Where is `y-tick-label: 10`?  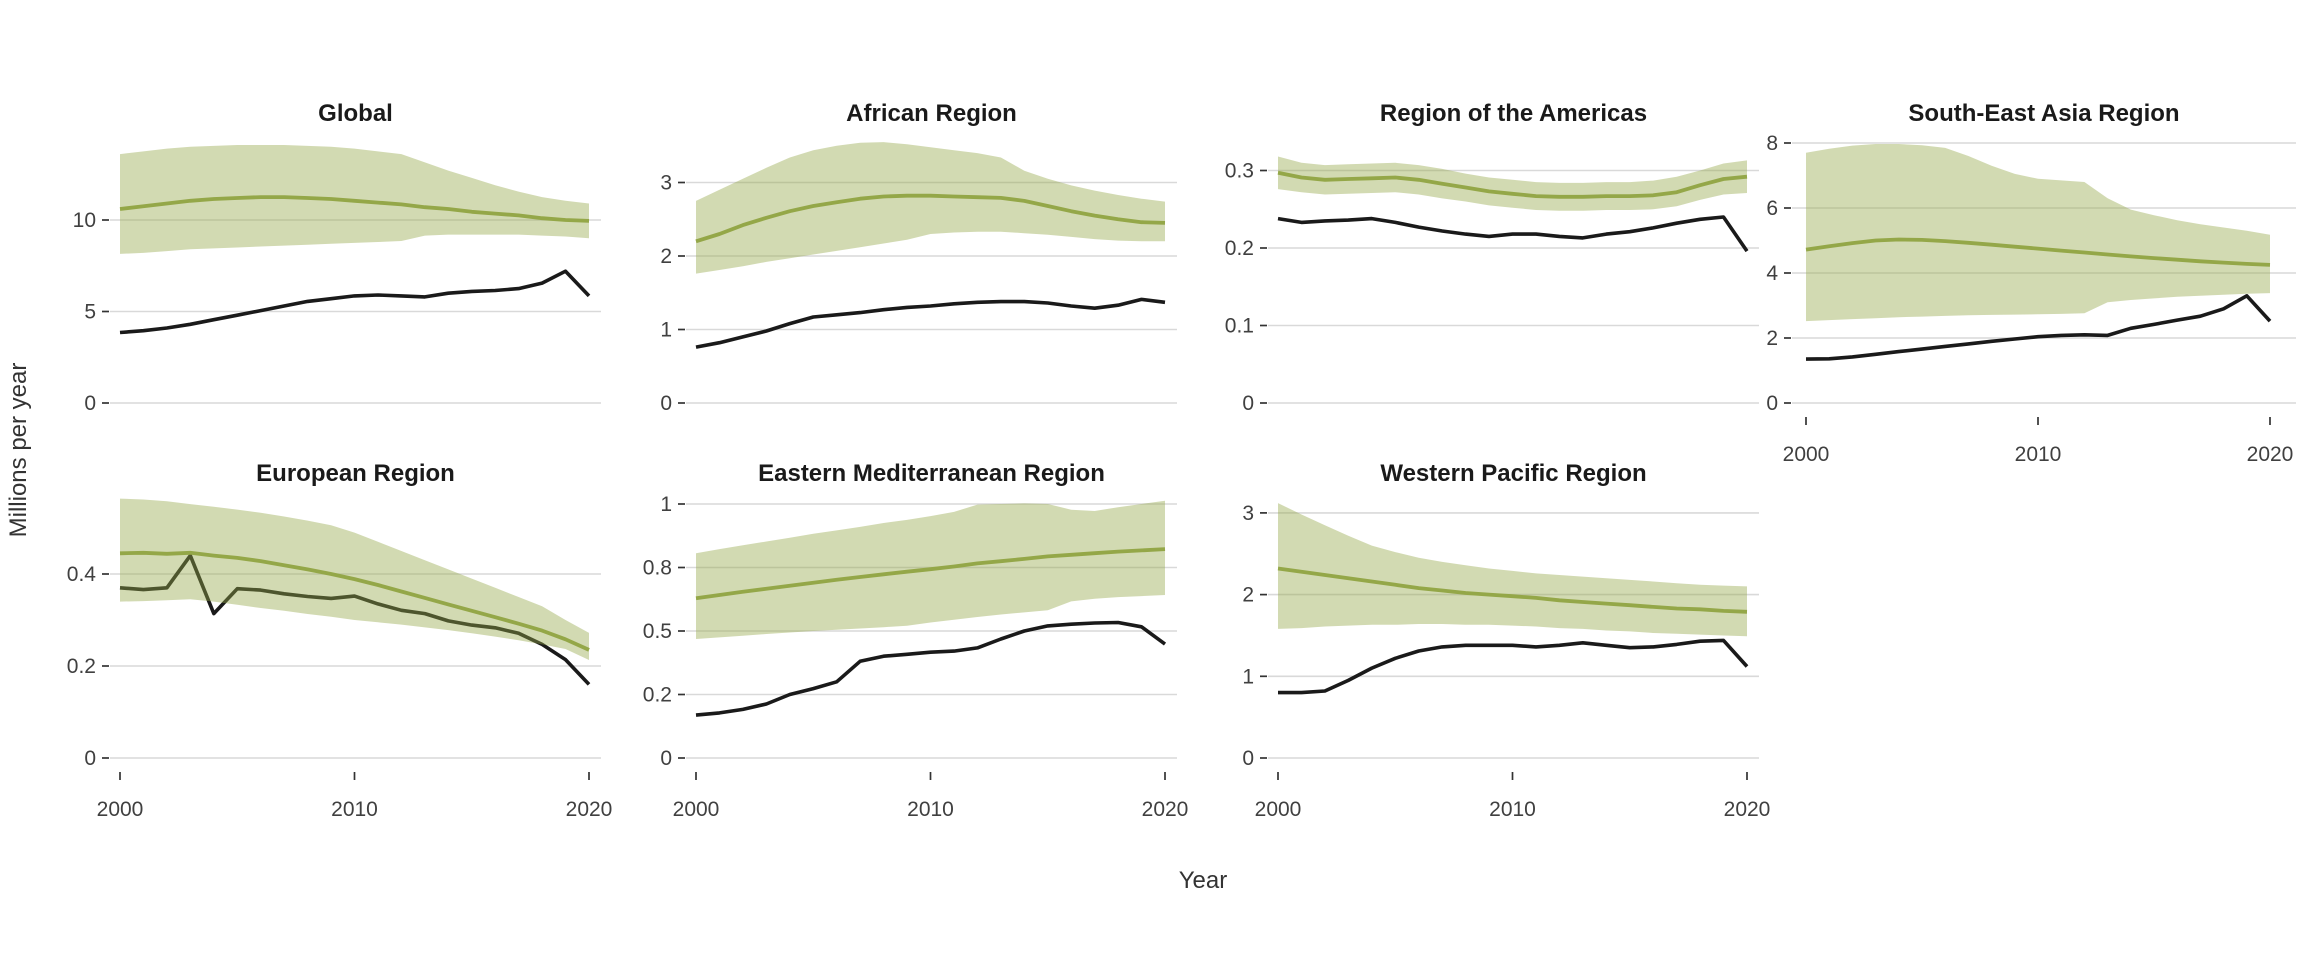
y-tick-label: 10 is located at coordinates (84, 220).